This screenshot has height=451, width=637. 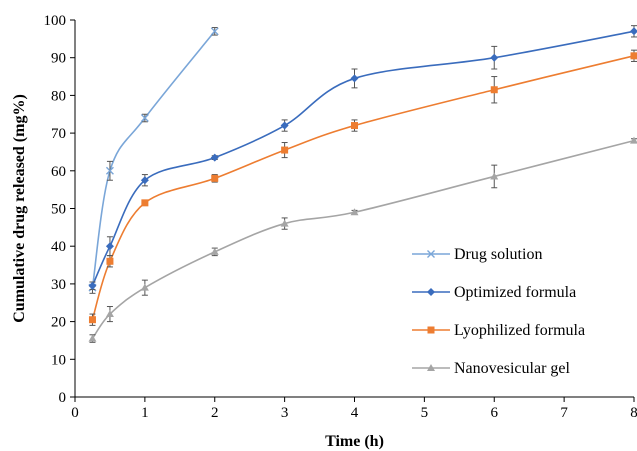 I want to click on x-tick-label: 0, so click(x=75, y=413).